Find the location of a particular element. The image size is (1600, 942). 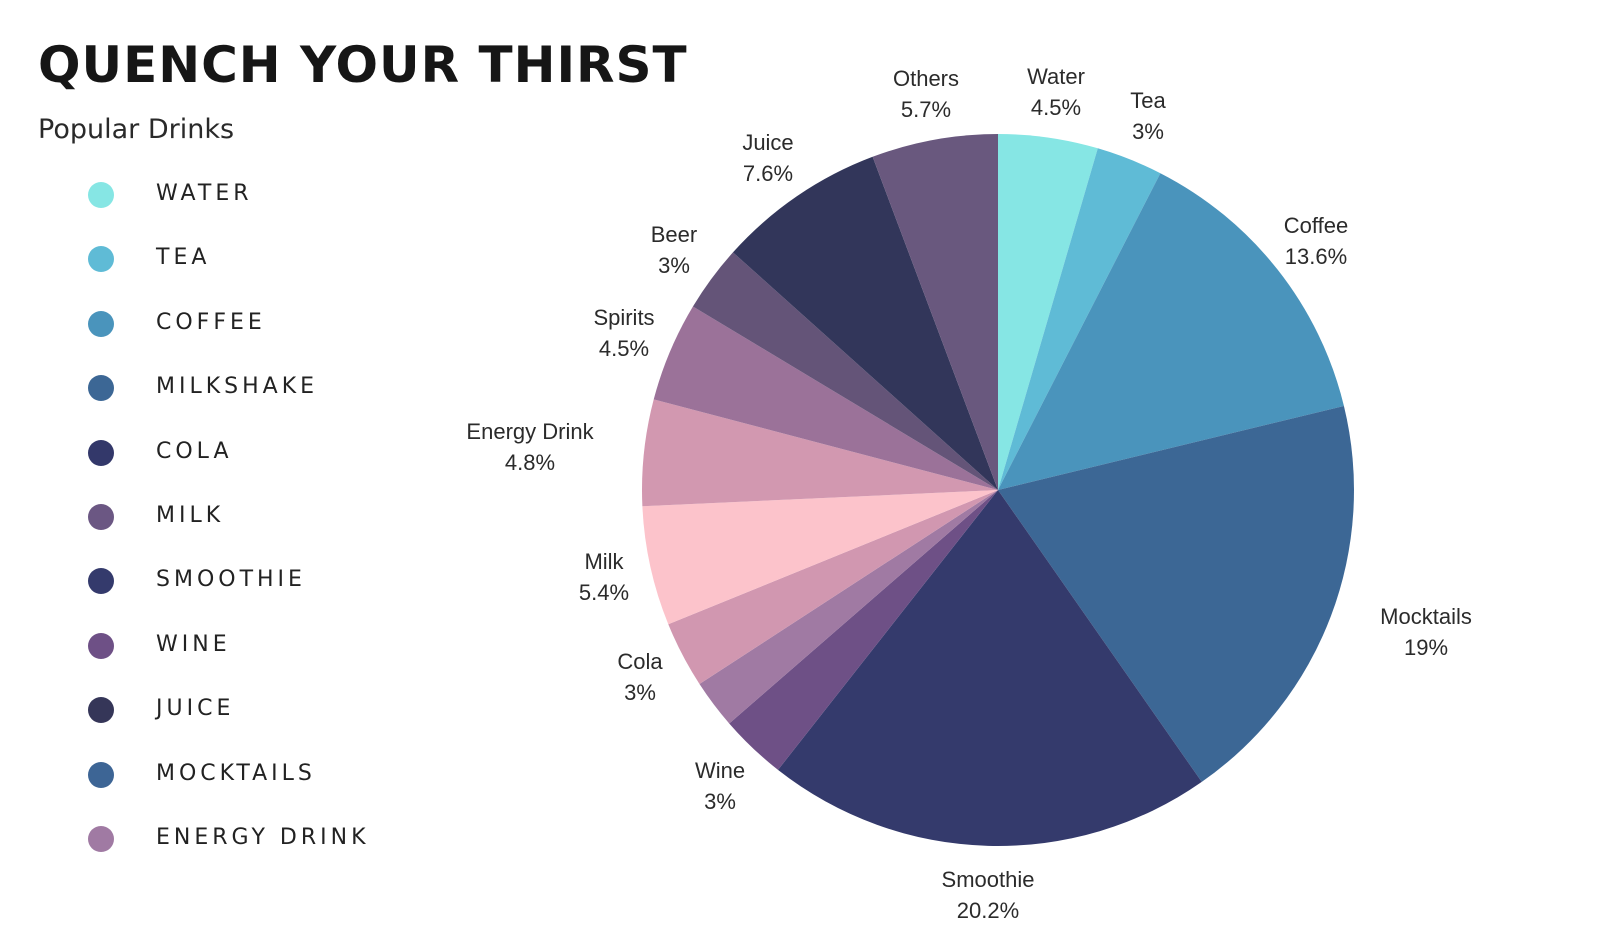

pie-slice-smoothie is located at coordinates (989, 668).